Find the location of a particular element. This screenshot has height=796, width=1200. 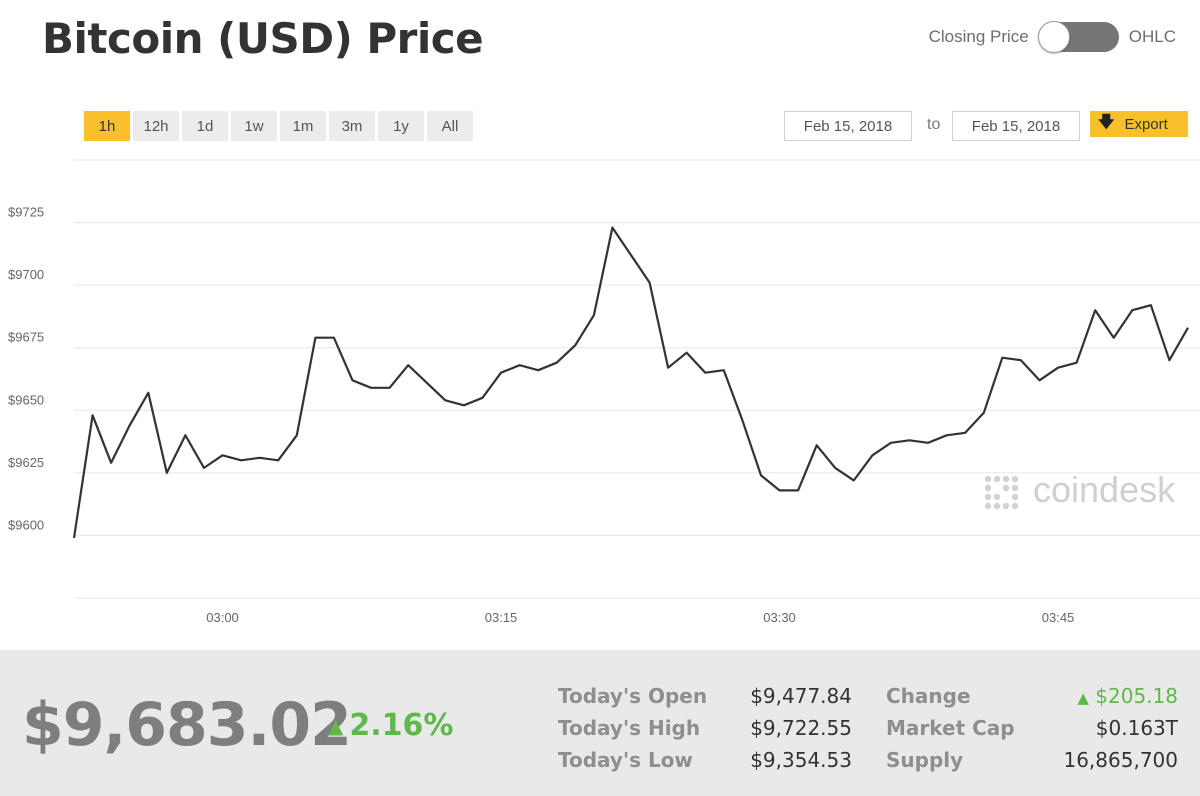

change-label: Change is located at coordinates (928, 696).